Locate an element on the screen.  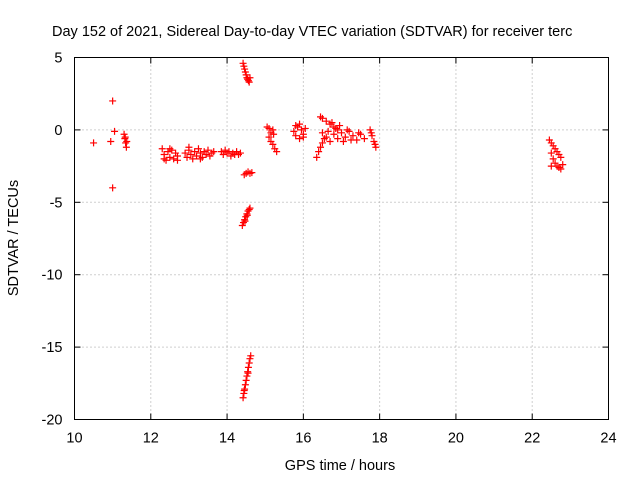
y-tick-label: -20 is located at coordinates (52, 421).